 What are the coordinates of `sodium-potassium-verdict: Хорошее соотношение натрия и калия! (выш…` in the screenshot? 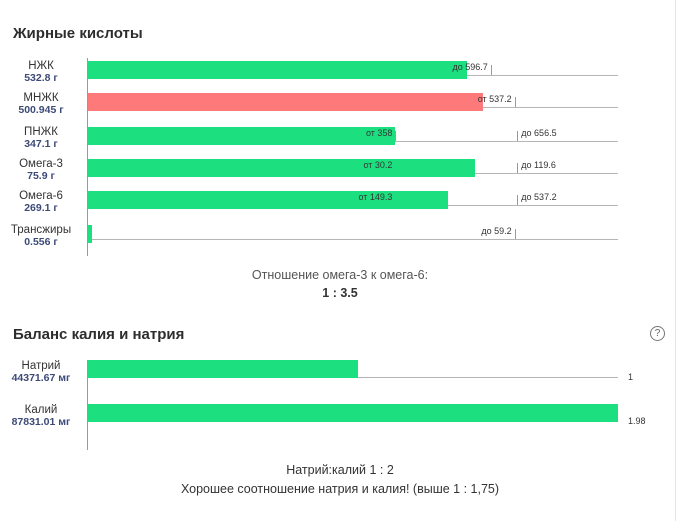 It's located at (340, 489).